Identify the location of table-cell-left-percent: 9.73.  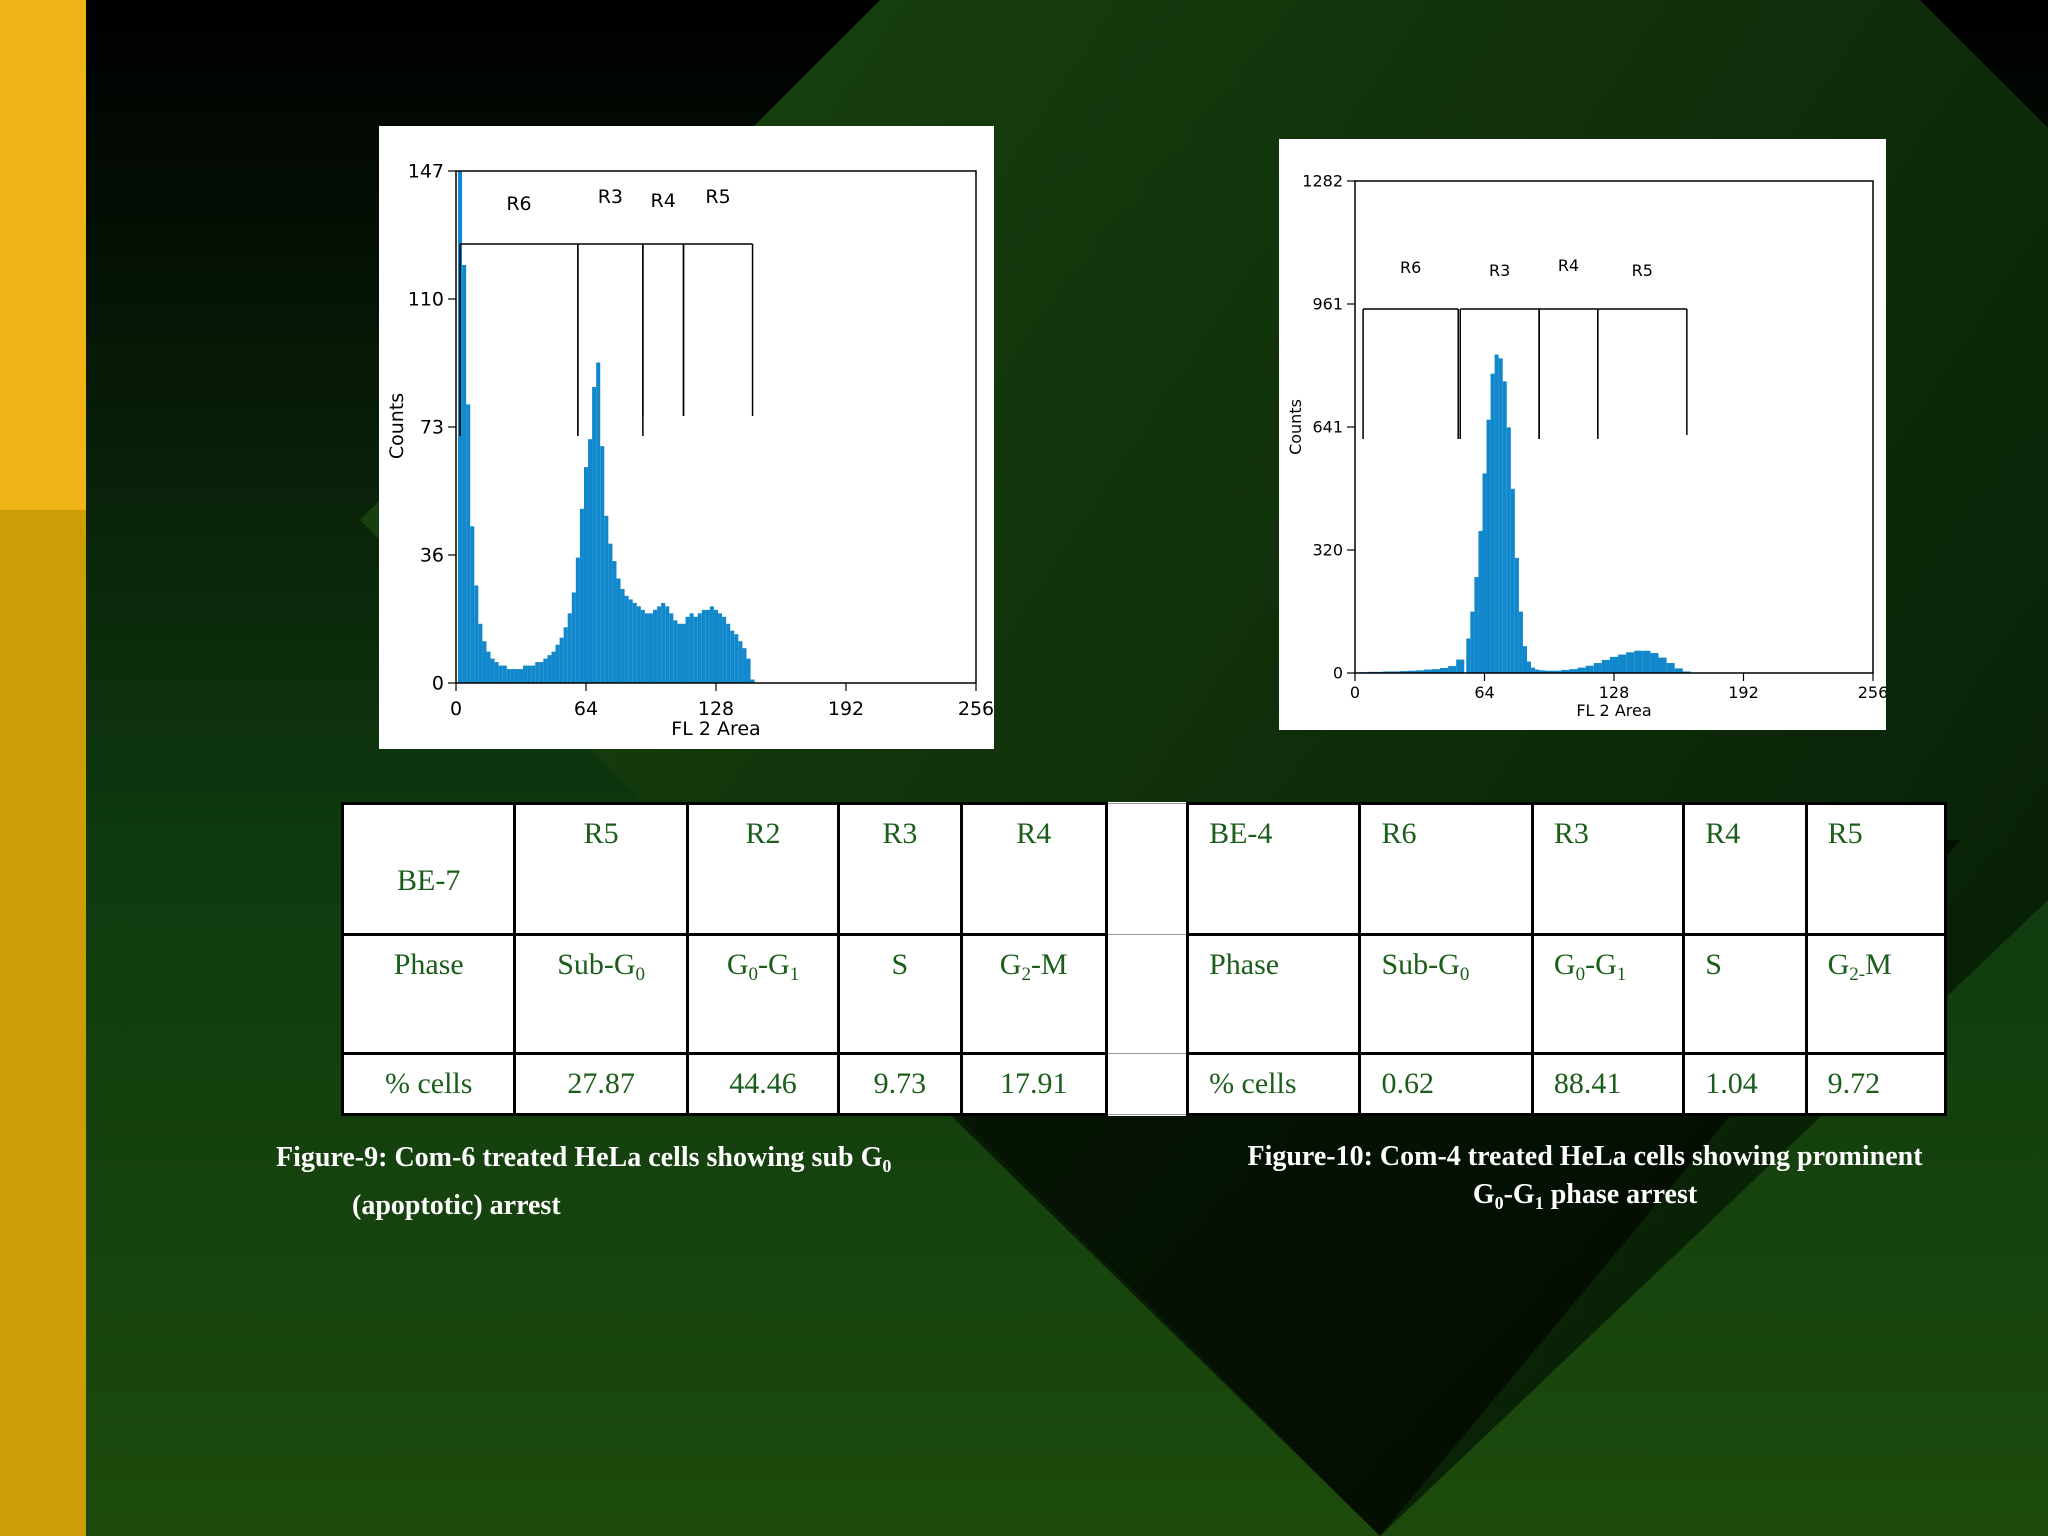
(900, 1084).